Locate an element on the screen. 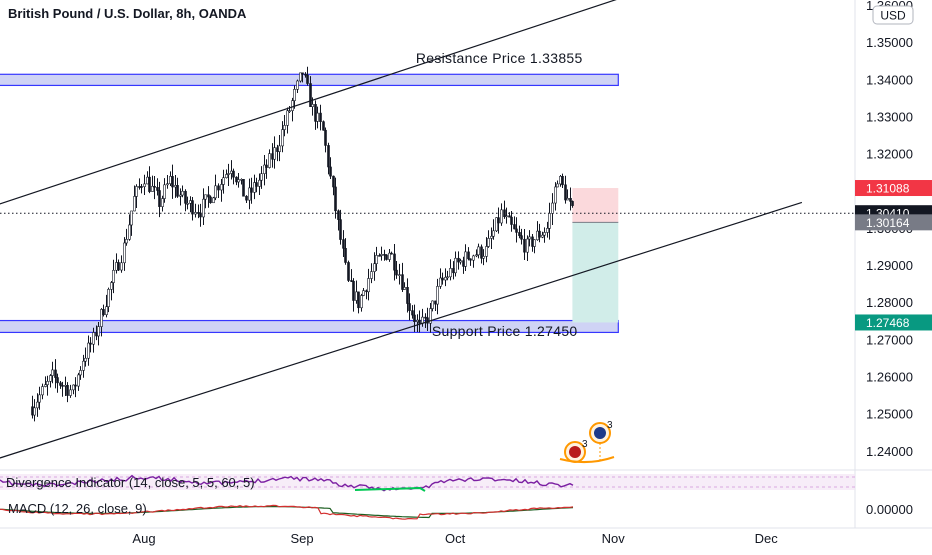  time-tick-aug: Aug is located at coordinates (143, 538).